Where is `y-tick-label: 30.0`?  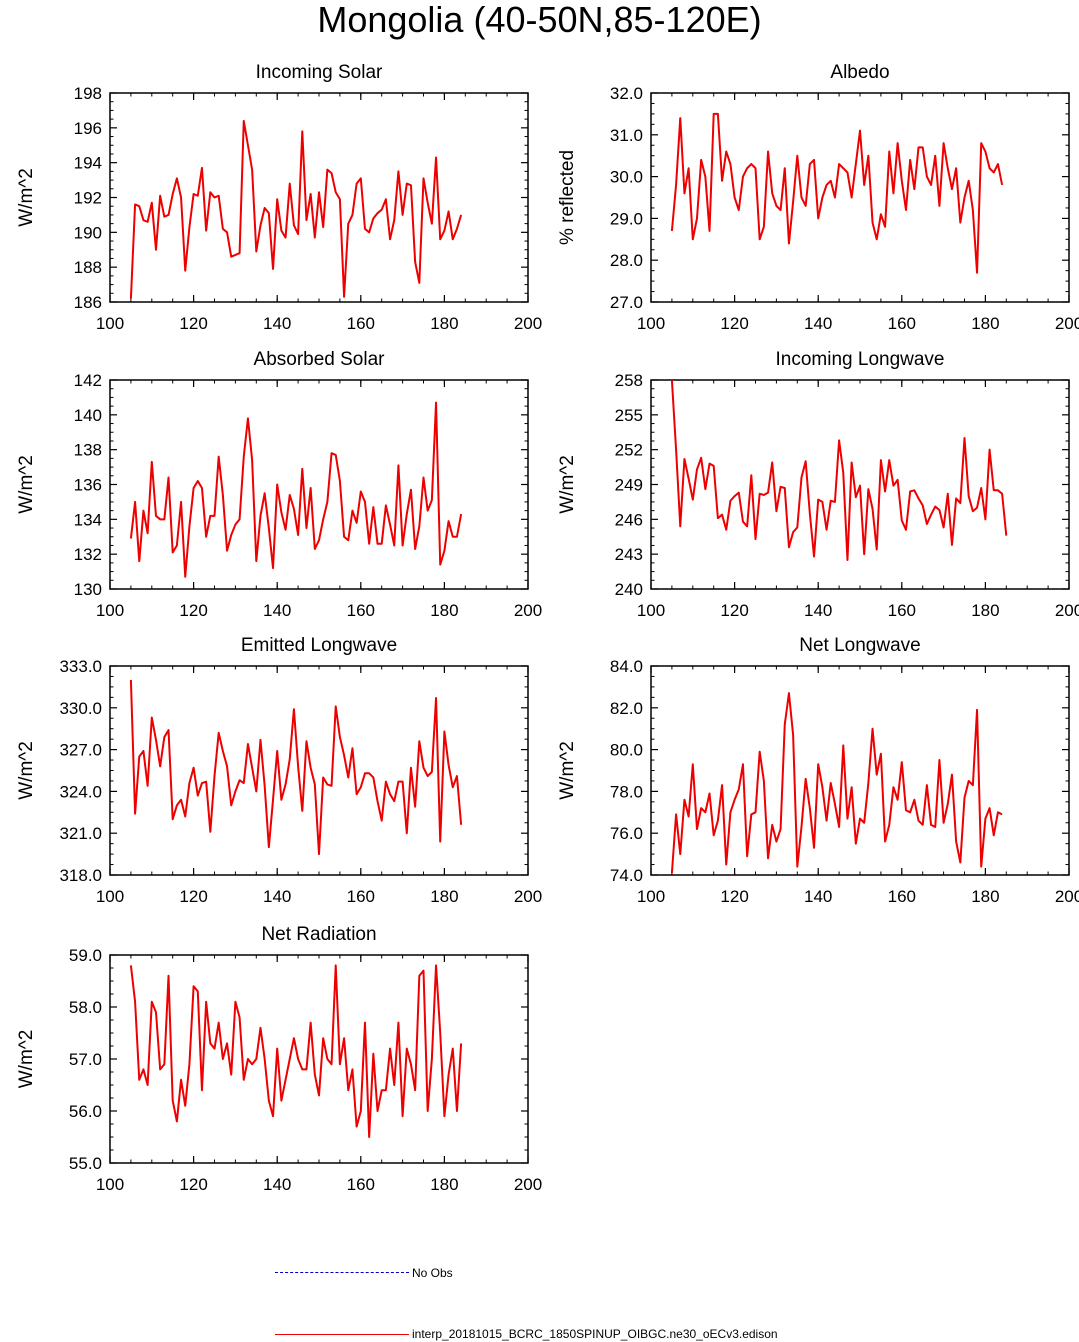
y-tick-label: 30.0 is located at coordinates (626, 177).